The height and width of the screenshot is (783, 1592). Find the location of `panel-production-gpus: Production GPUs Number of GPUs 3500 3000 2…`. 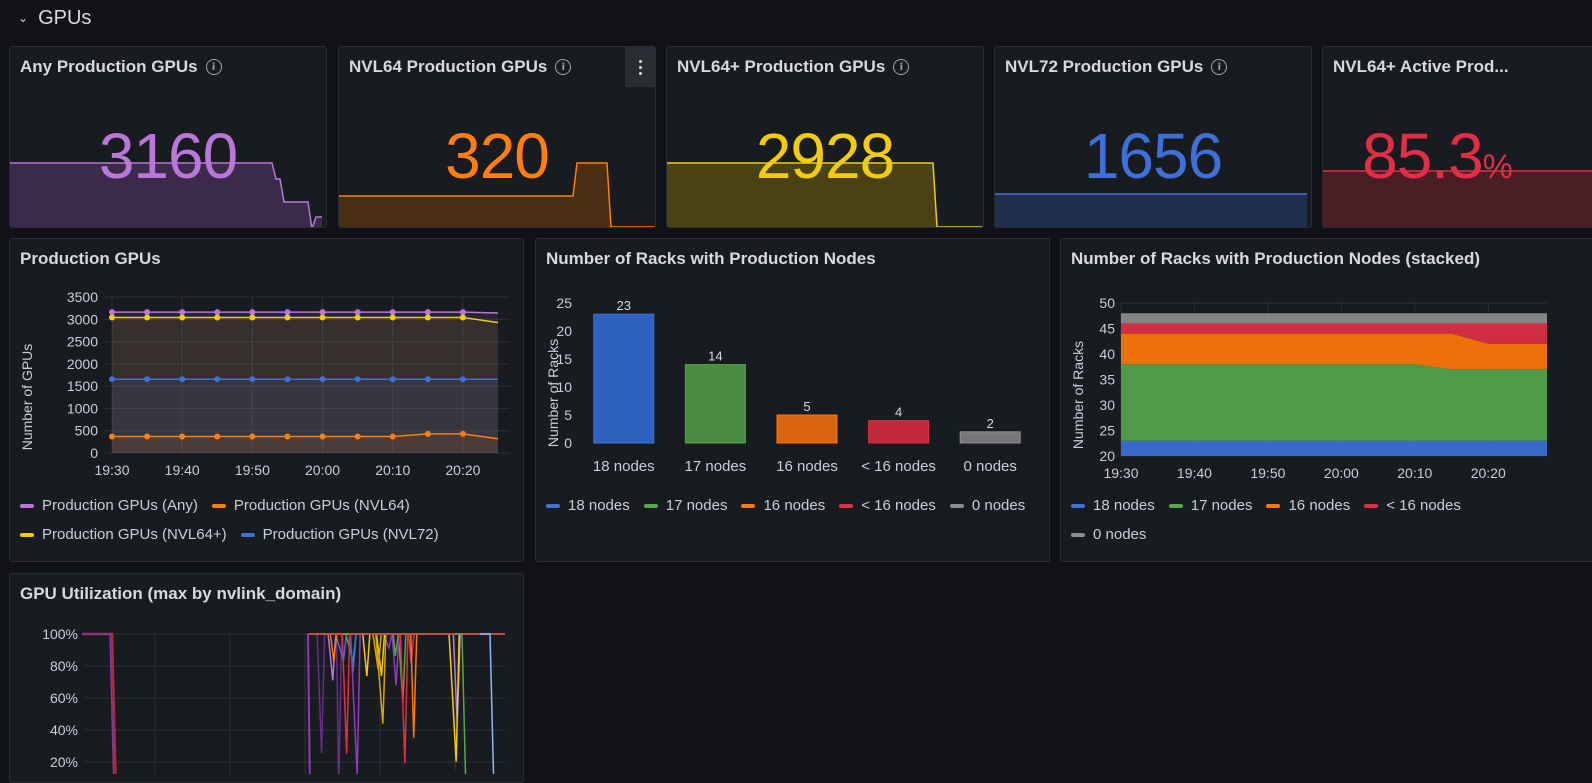

panel-production-gpus: Production GPUs Number of GPUs 3500 3000 2… is located at coordinates (266, 400).